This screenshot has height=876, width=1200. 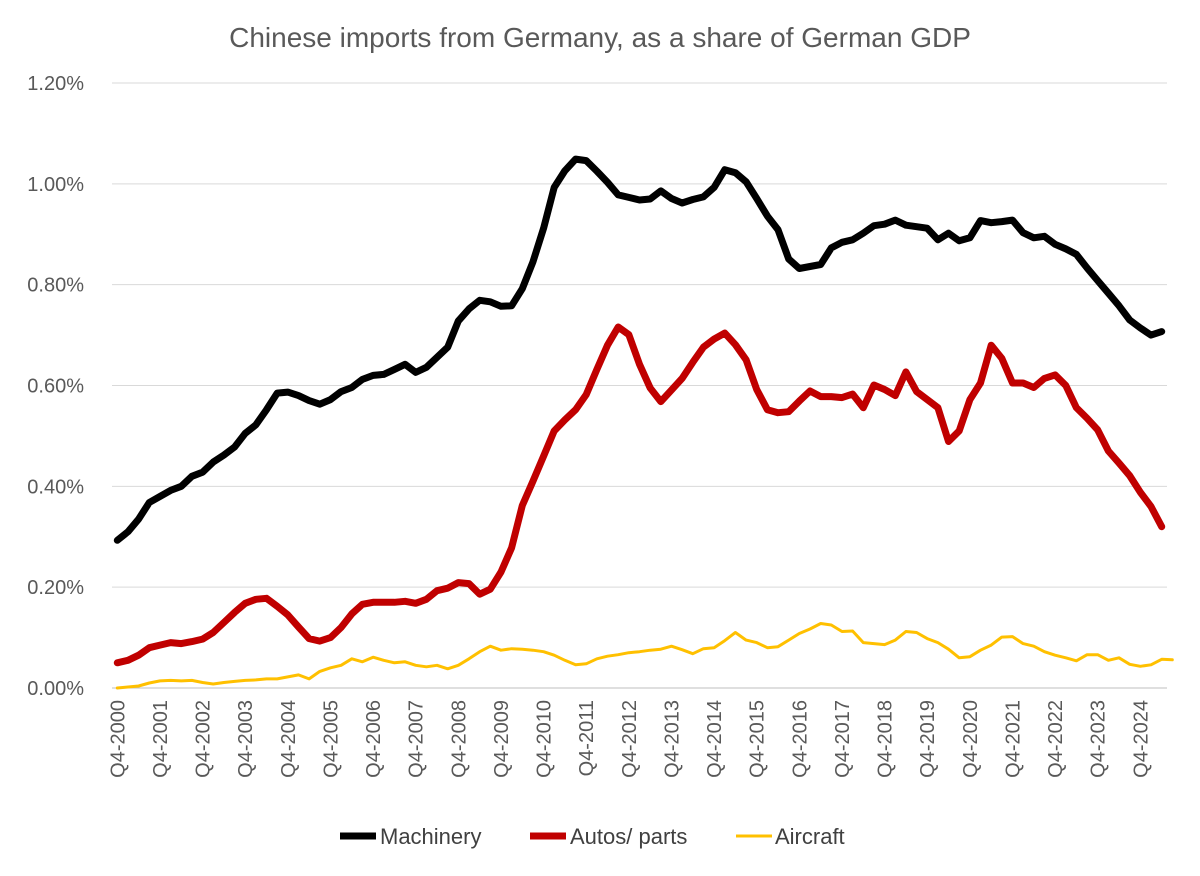 What do you see at coordinates (331, 739) in the screenshot?
I see `x-tick-label: Q4-2005` at bounding box center [331, 739].